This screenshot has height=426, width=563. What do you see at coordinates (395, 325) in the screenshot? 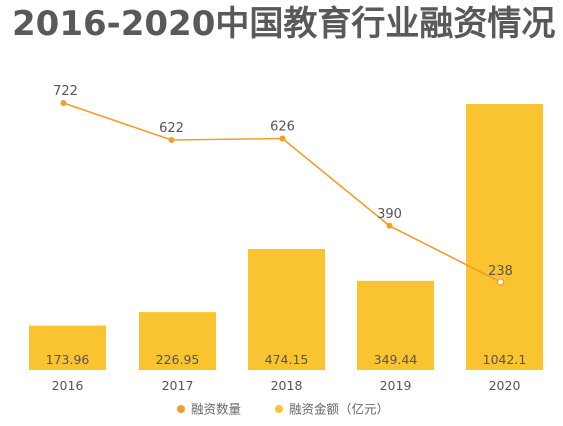
I see `bar-2019` at bounding box center [395, 325].